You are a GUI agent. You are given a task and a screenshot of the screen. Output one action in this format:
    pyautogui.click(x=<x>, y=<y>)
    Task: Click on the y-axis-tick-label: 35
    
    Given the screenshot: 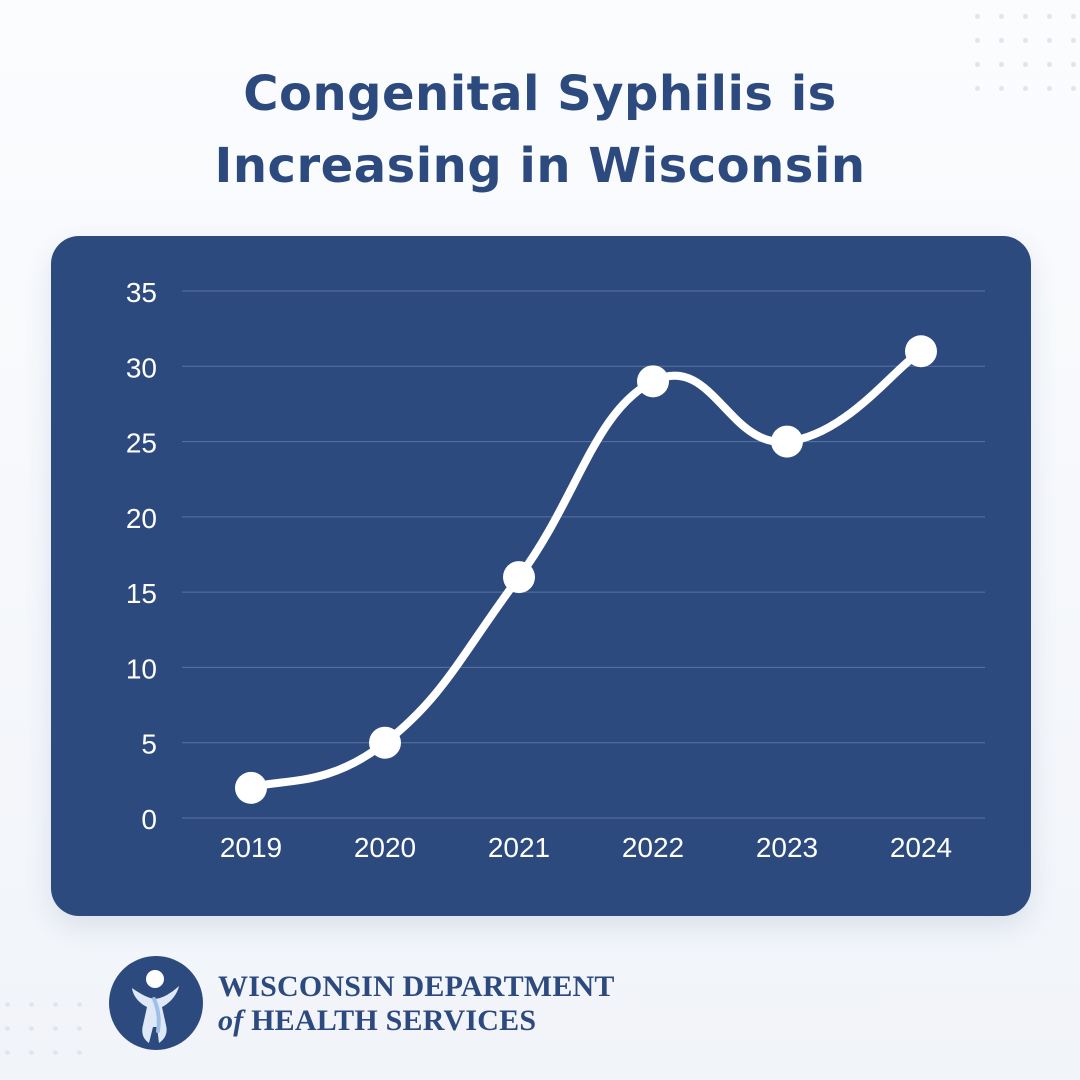 What is the action you would take?
    pyautogui.click(x=141, y=292)
    